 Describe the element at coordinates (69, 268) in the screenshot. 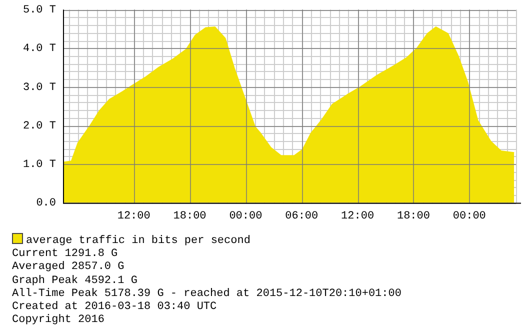

I see `text: Averaged 2857.0 G` at that location.